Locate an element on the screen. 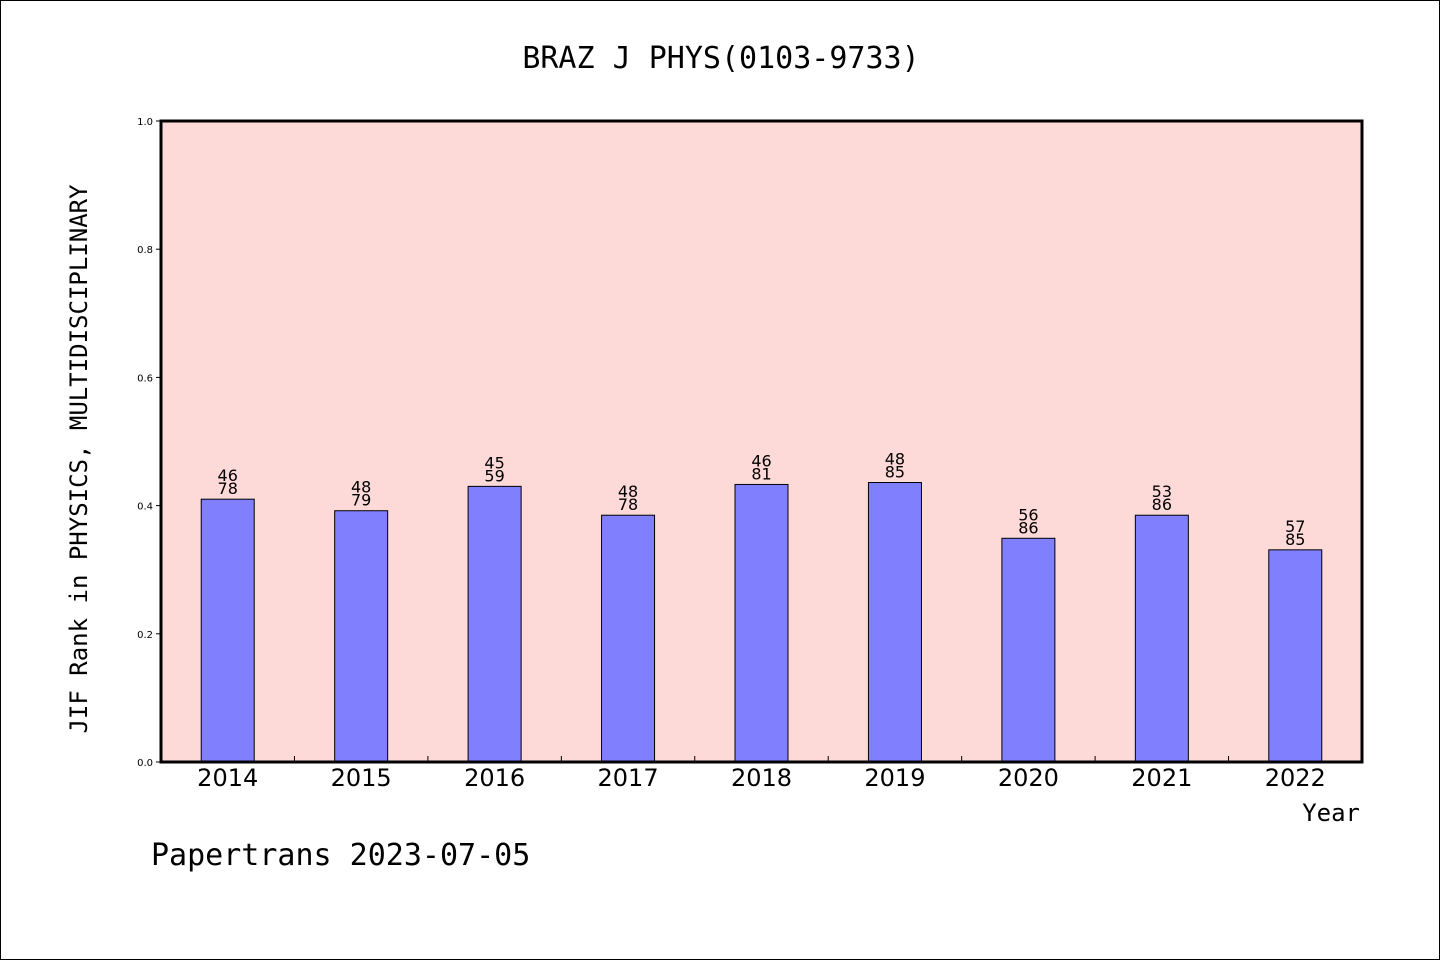 This screenshot has height=961, width=1440. y-tick-label: 0.4 is located at coordinates (145, 507).